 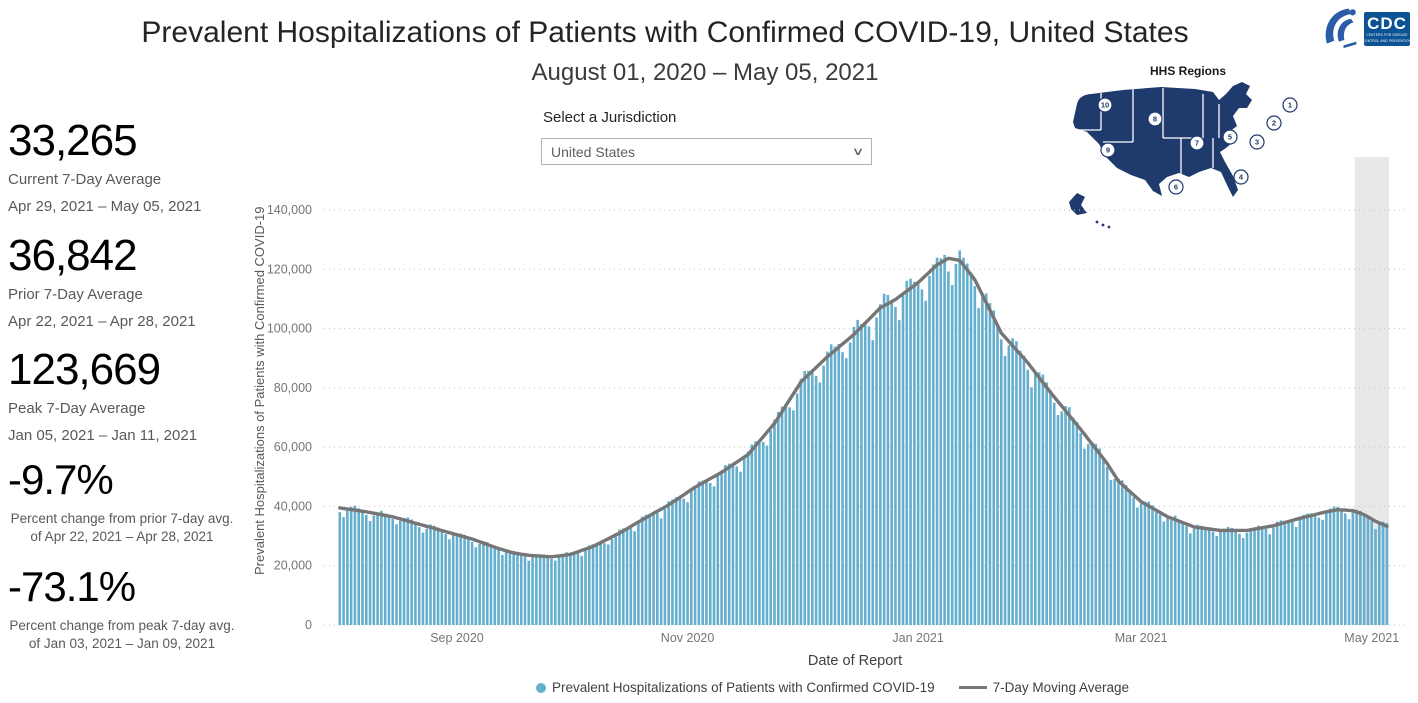 I want to click on bar-series-swatch-icon, so click(x=541, y=688).